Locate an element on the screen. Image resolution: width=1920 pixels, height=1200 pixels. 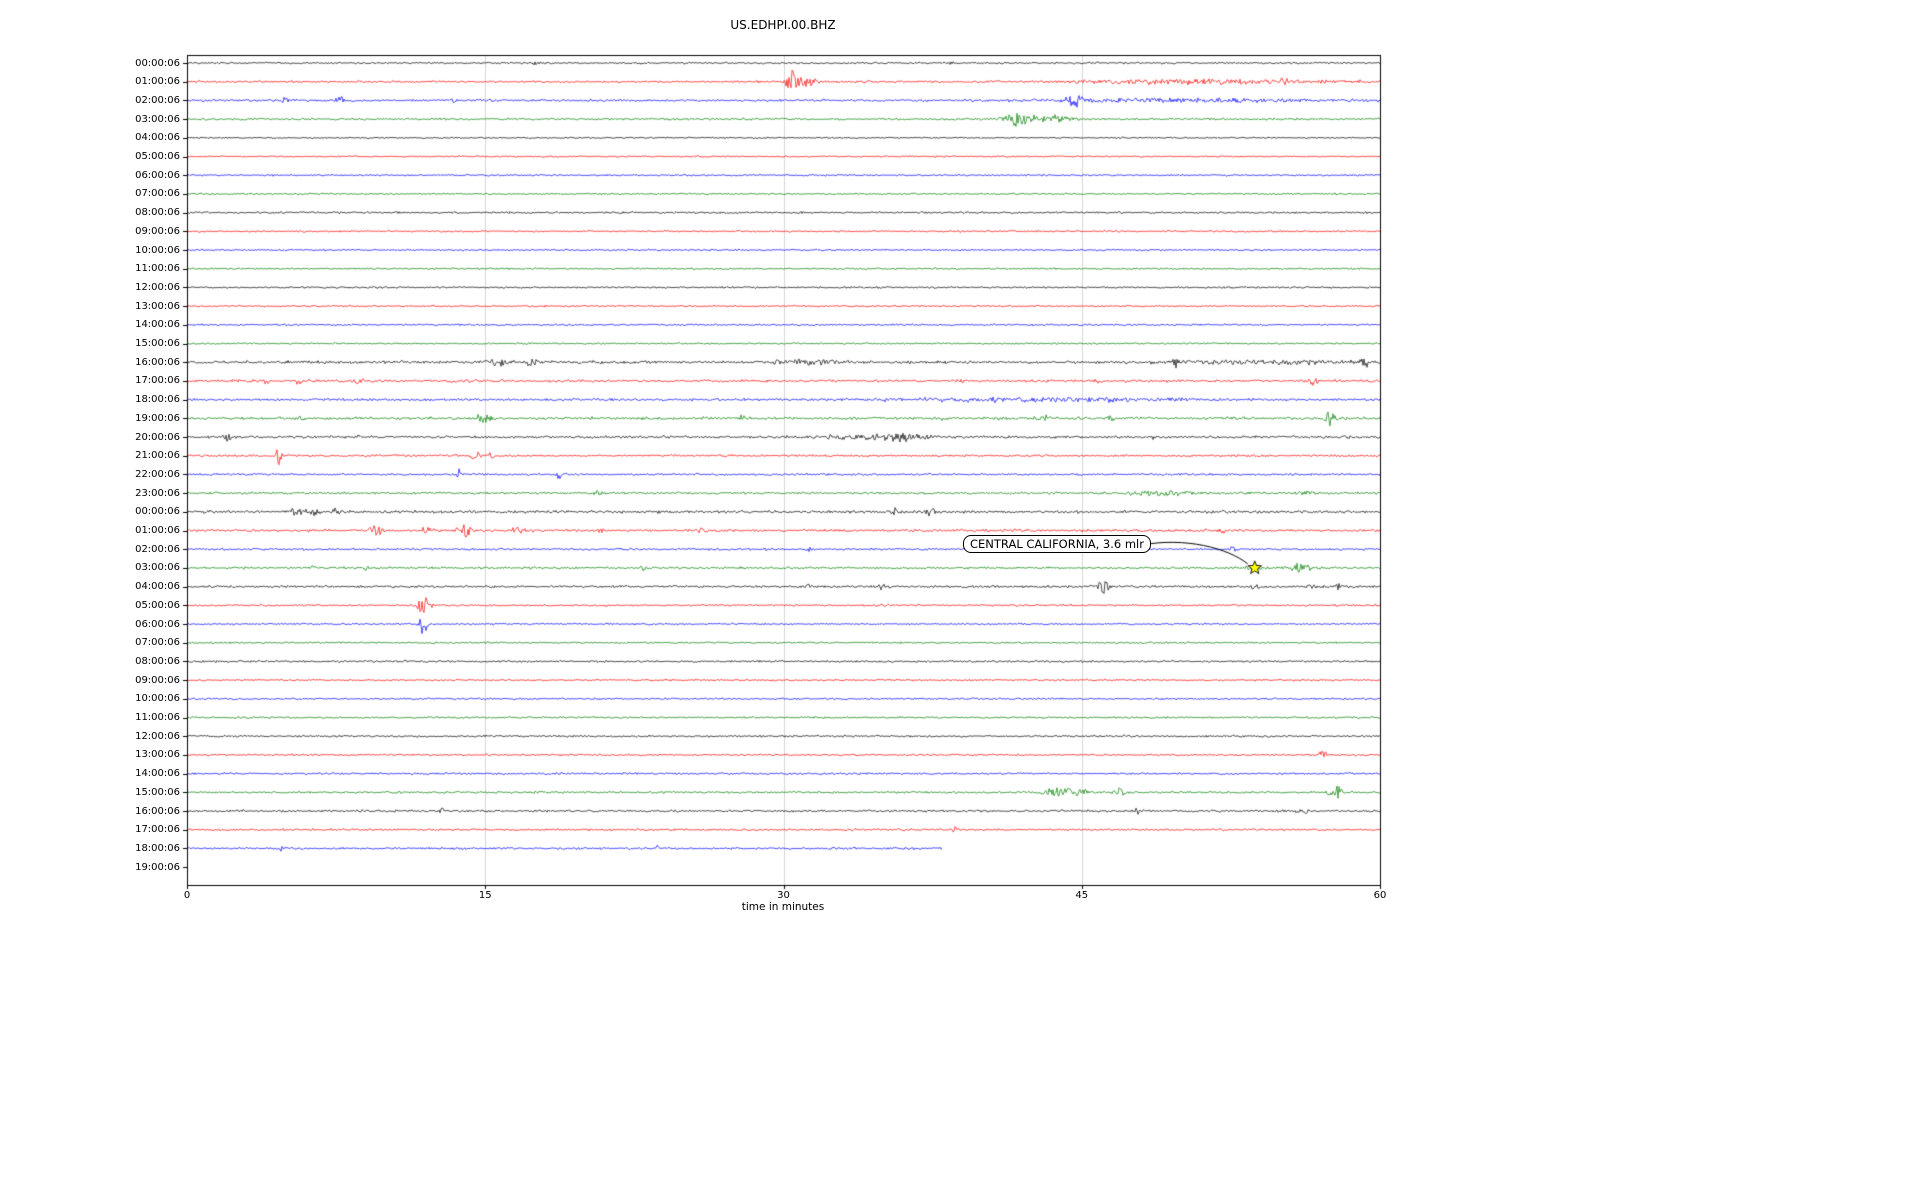
x-axis-tick-label: 60 is located at coordinates (1380, 895).